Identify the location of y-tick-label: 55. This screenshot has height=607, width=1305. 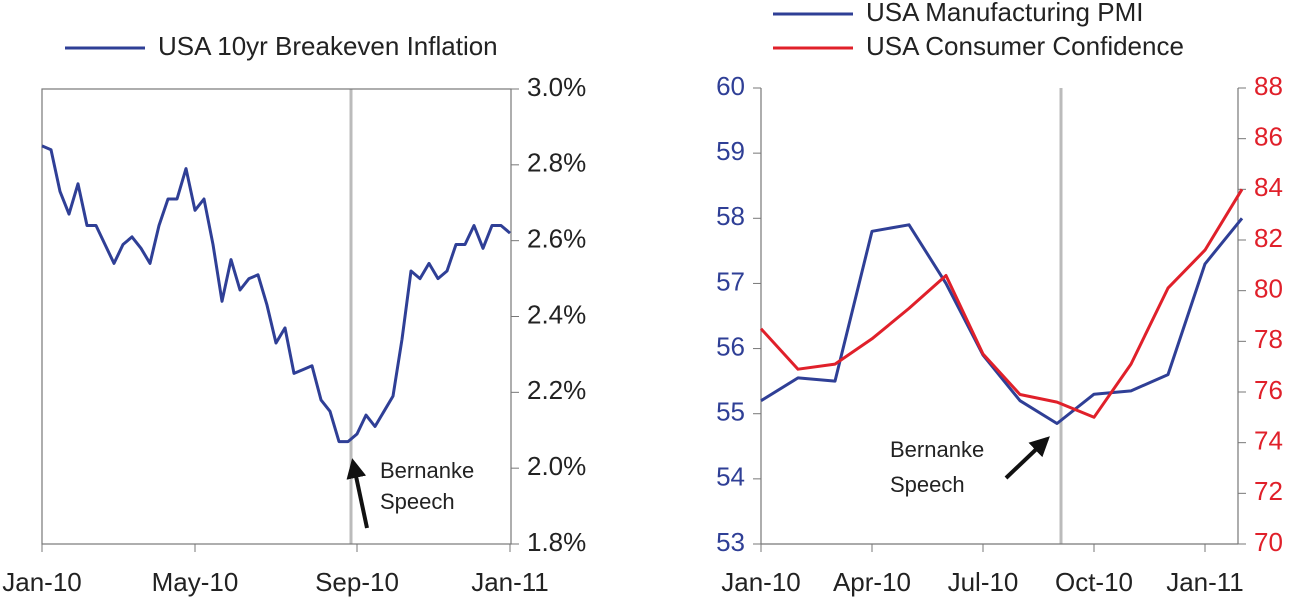
(730, 412).